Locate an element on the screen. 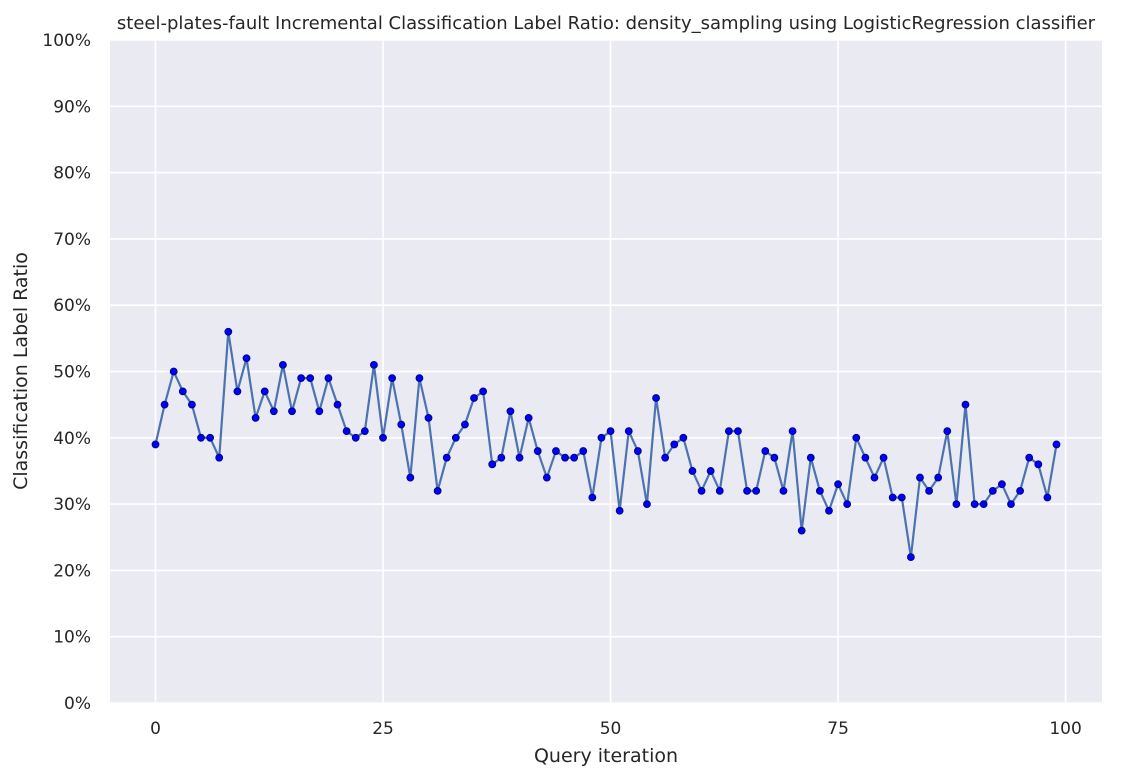 The height and width of the screenshot is (779, 1140). y-tick-label: 20% is located at coordinates (72, 571).